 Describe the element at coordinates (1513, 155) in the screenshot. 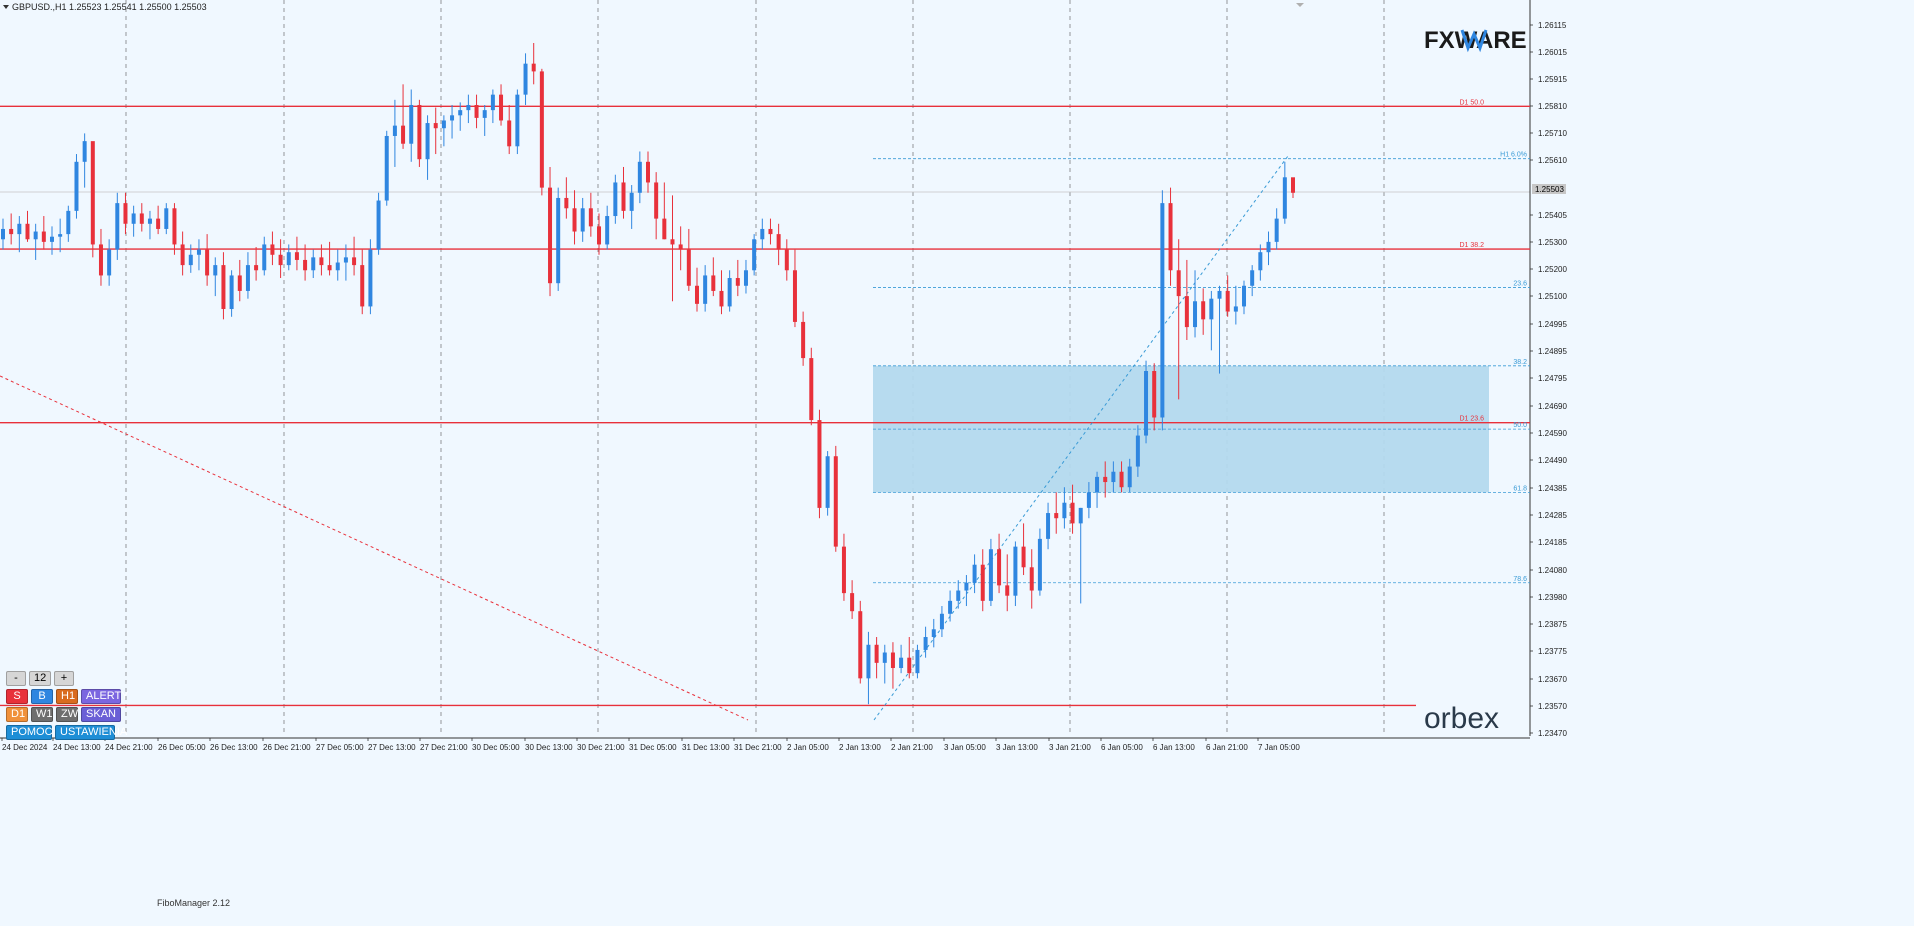

I see `fibo-level-label: H1 6.0%` at that location.